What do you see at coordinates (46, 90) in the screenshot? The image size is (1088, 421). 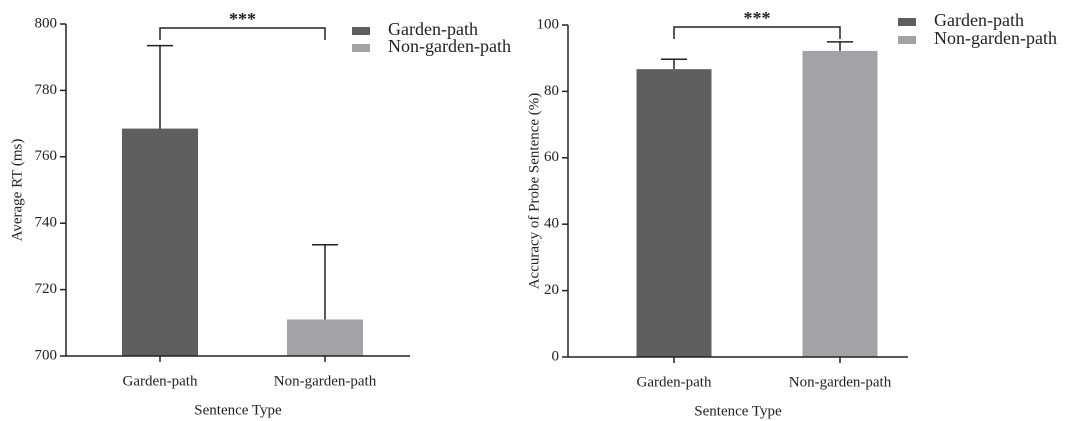 I see `y-tick-label: 780` at bounding box center [46, 90].